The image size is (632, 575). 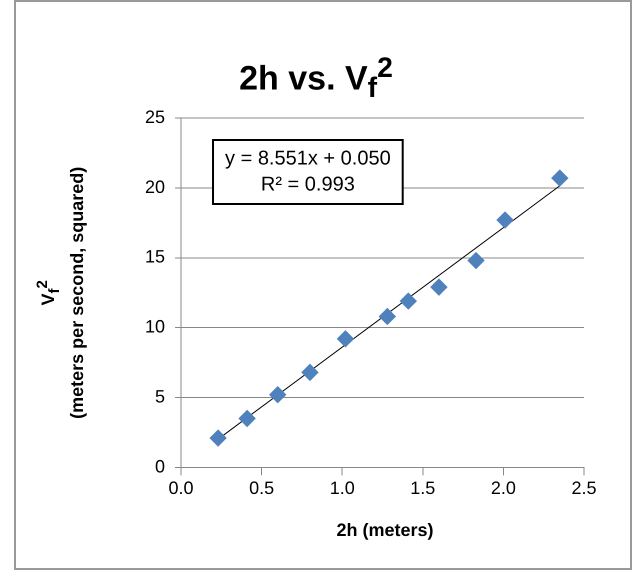 What do you see at coordinates (155, 116) in the screenshot?
I see `y-tick-label: 25` at bounding box center [155, 116].